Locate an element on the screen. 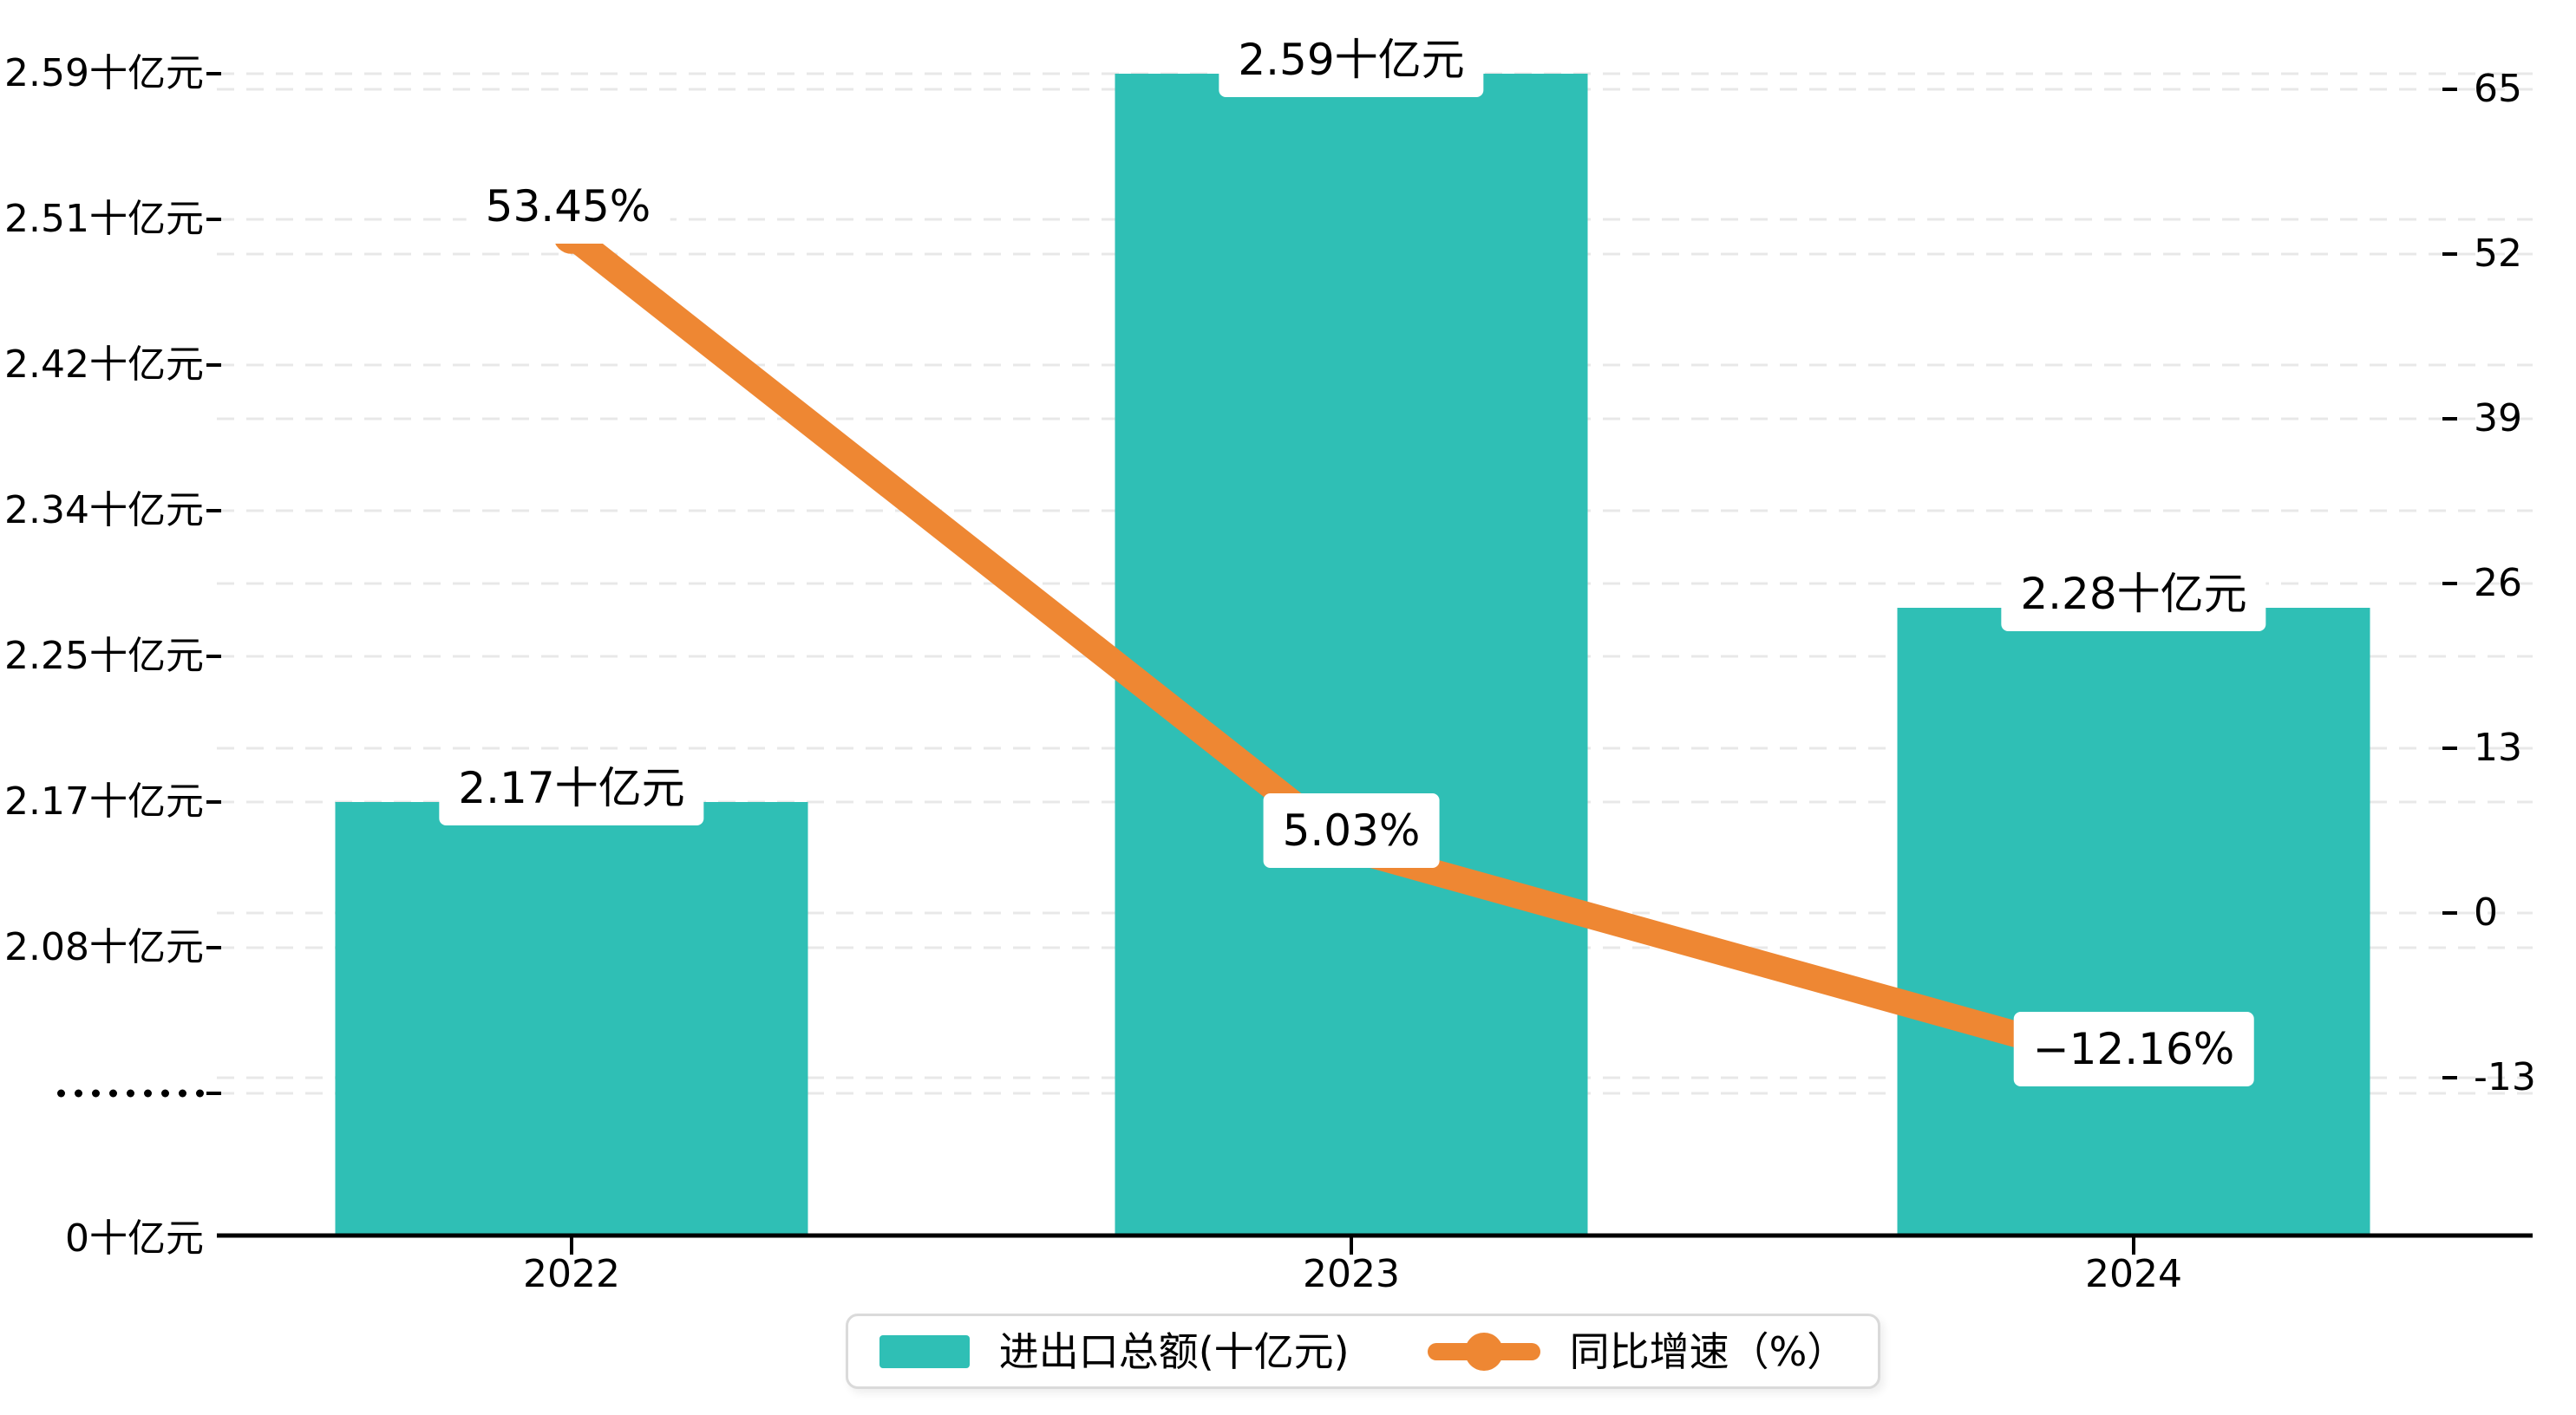  right-axis-tick-label: 13 is located at coordinates (2498, 748).